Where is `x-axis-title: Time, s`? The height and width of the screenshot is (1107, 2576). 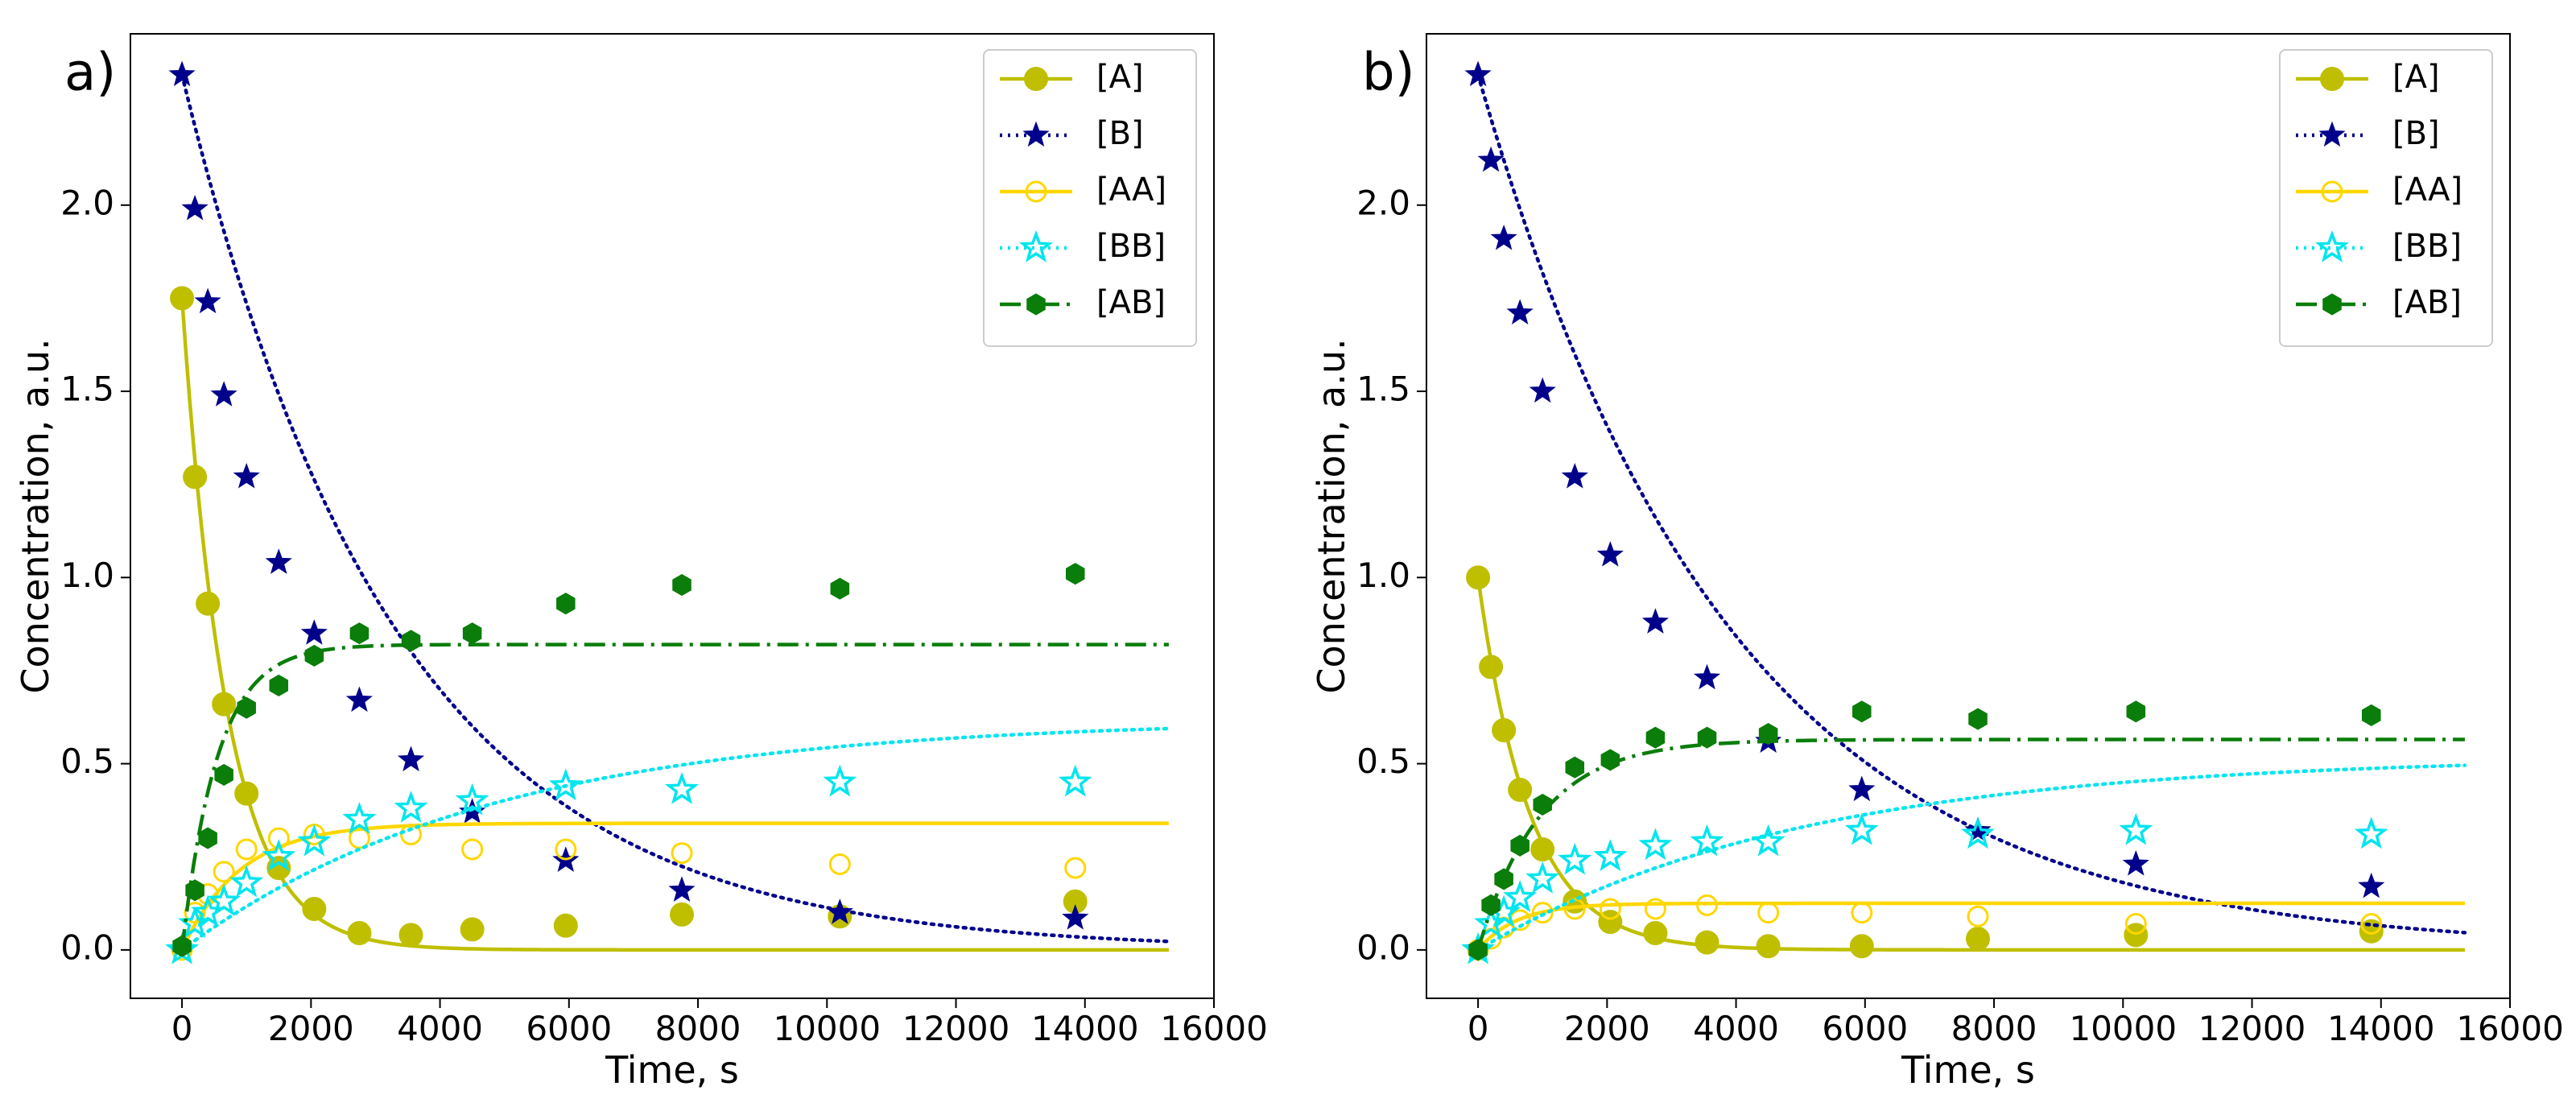
x-axis-title: Time, s is located at coordinates (672, 1070).